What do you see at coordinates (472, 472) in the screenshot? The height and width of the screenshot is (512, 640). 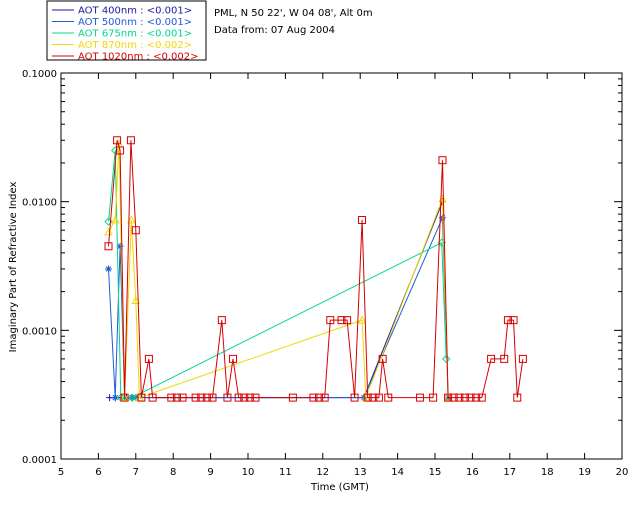 I see `x-tick-label: 16` at bounding box center [472, 472].